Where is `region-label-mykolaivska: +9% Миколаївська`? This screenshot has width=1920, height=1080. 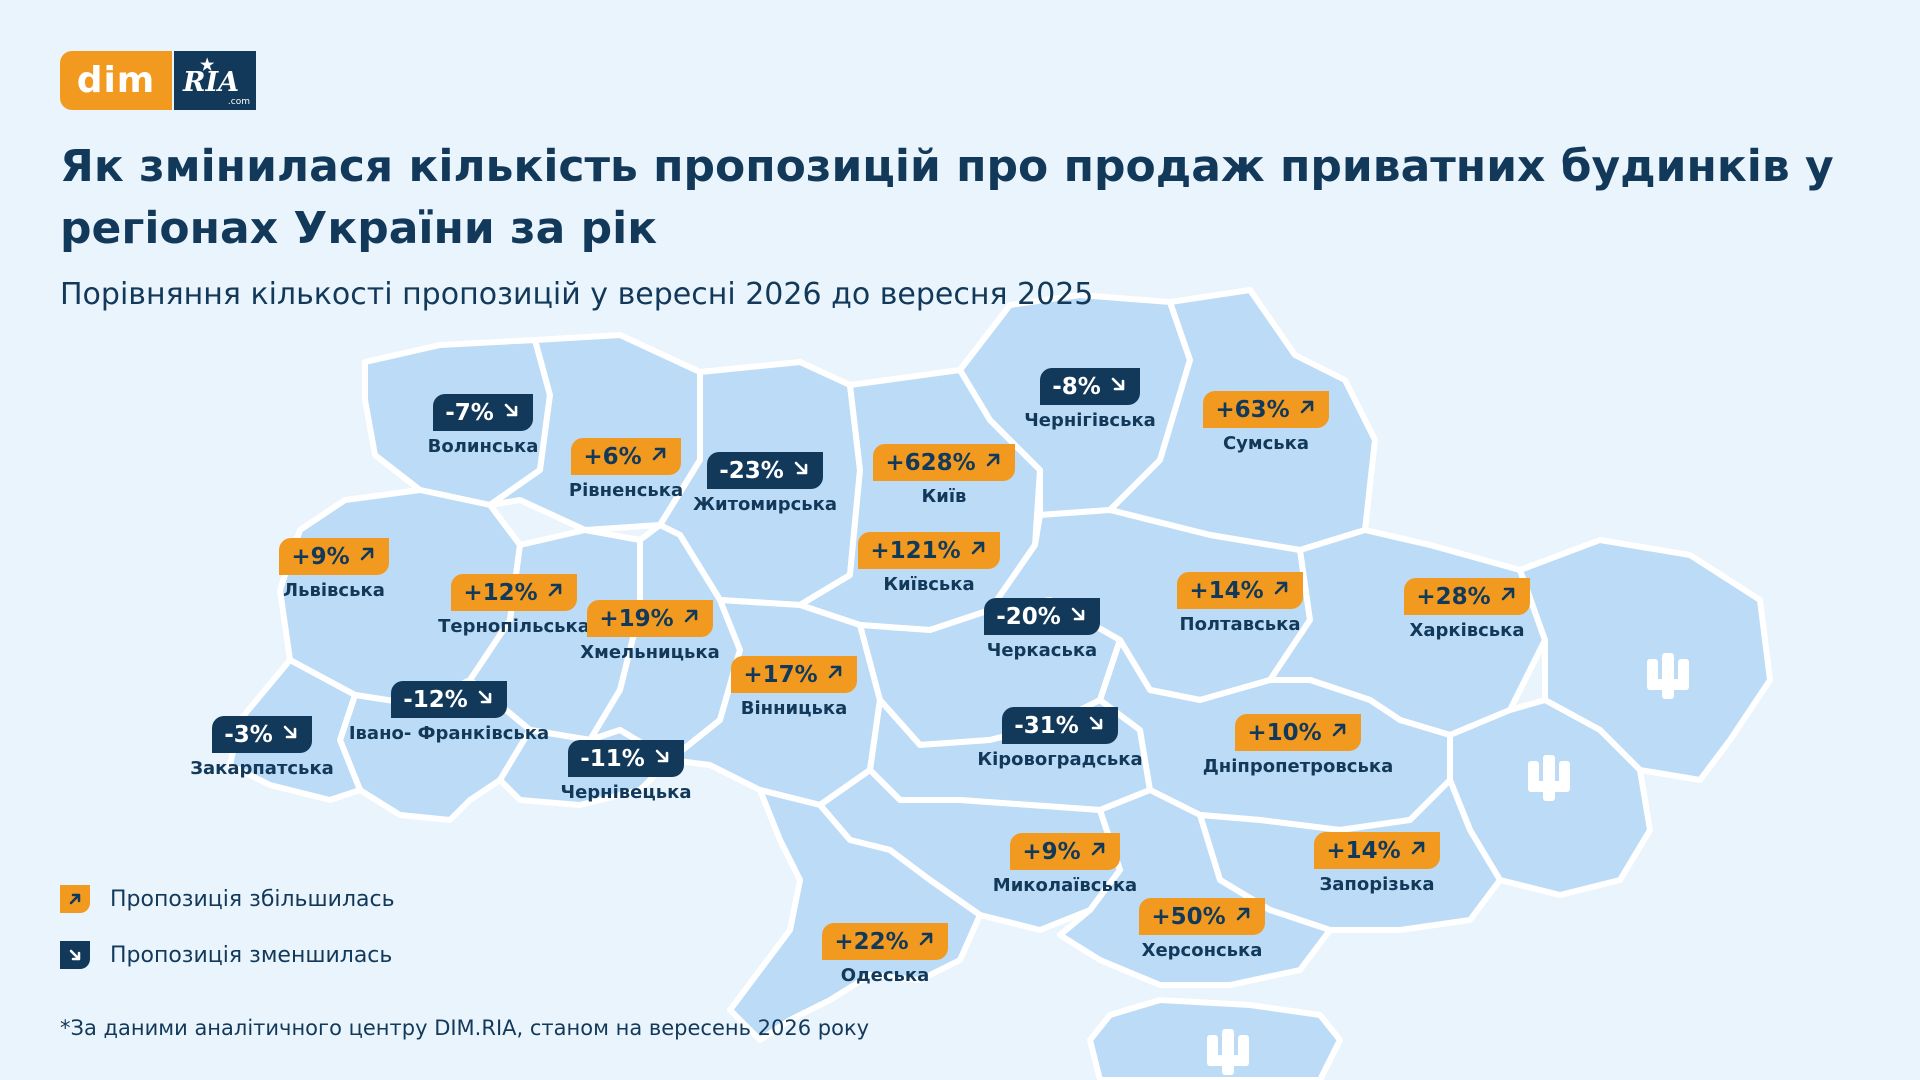 region-label-mykolaivska: +9% Миколаївська is located at coordinates (1065, 864).